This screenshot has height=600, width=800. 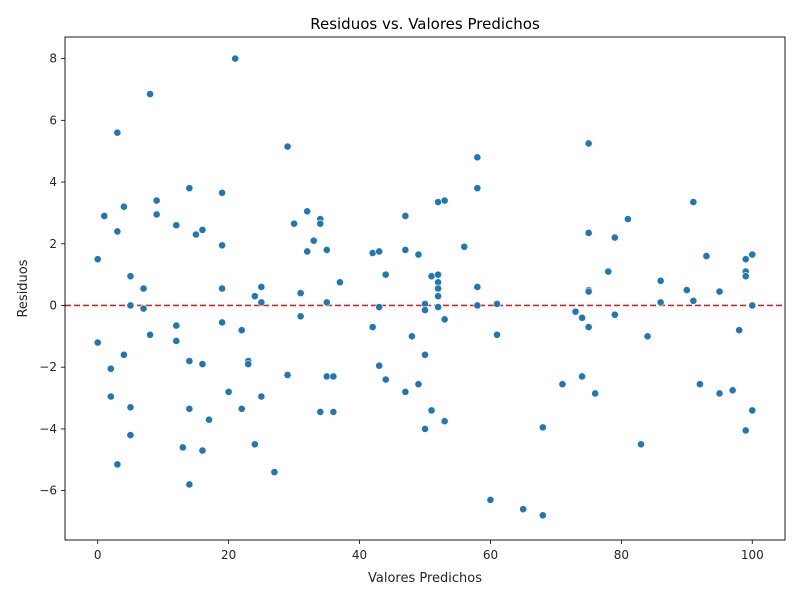 What do you see at coordinates (53, 244) in the screenshot?
I see `y-tick-label: 2` at bounding box center [53, 244].